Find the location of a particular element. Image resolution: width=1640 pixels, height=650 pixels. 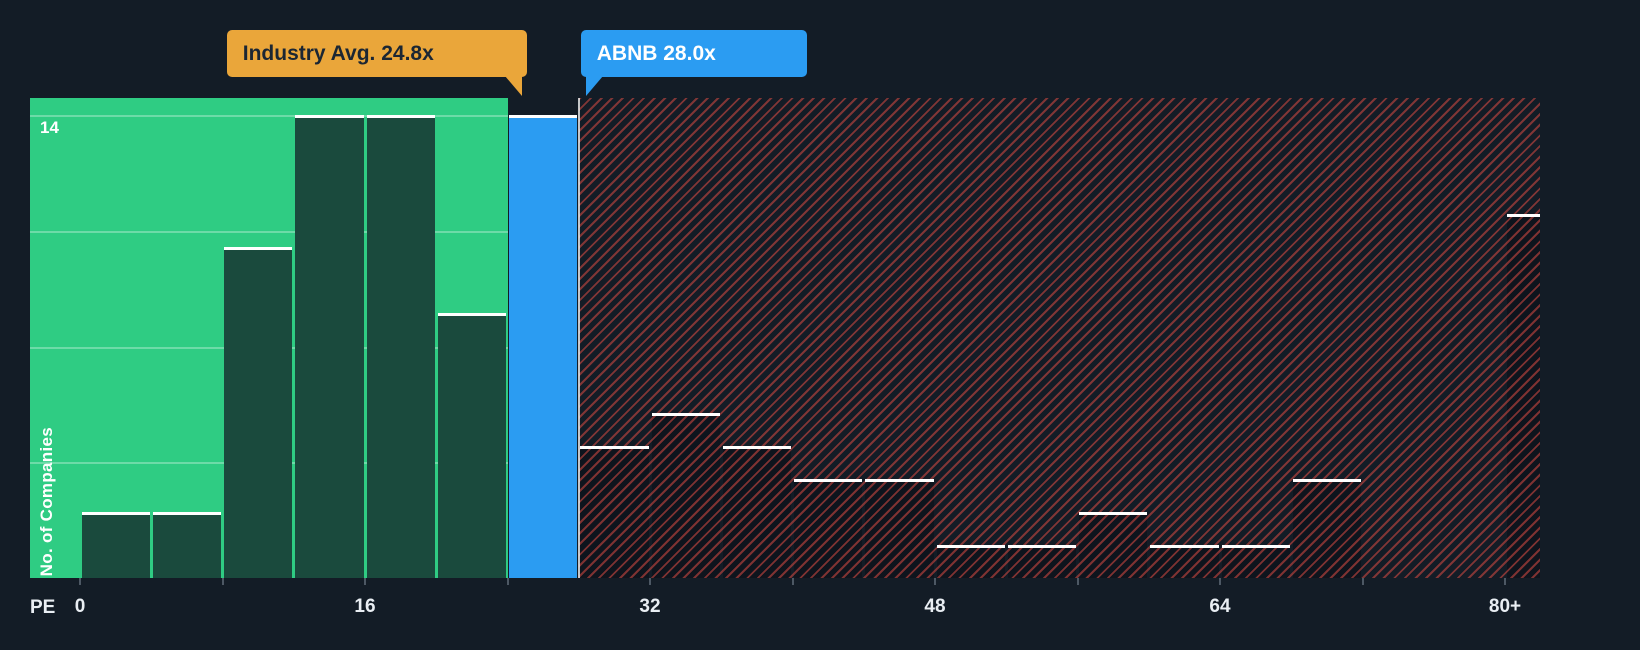

industry-average-callout: Industry Avg. 24.8x is located at coordinates (376, 63).